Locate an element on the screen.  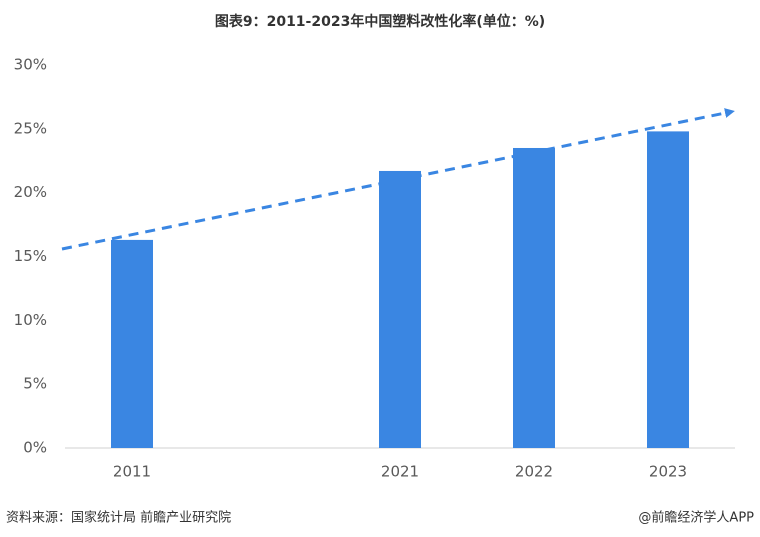
y-tick-label: 5% is located at coordinates (35, 384).